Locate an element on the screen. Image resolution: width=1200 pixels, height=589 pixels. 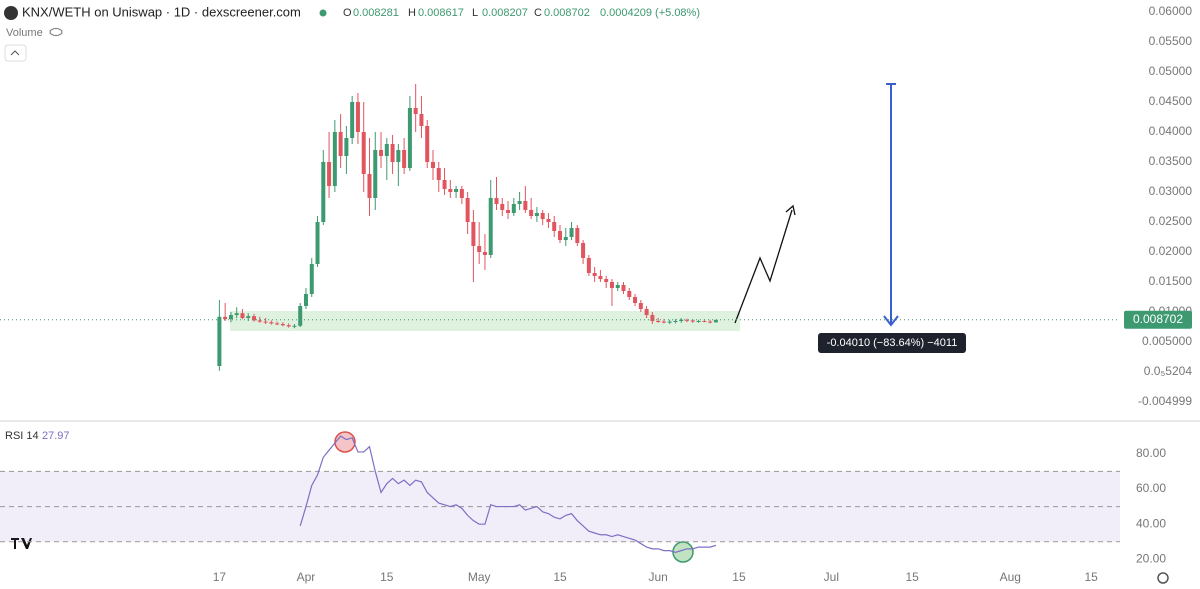
x-tick-label: Aug is located at coordinates (1010, 577).